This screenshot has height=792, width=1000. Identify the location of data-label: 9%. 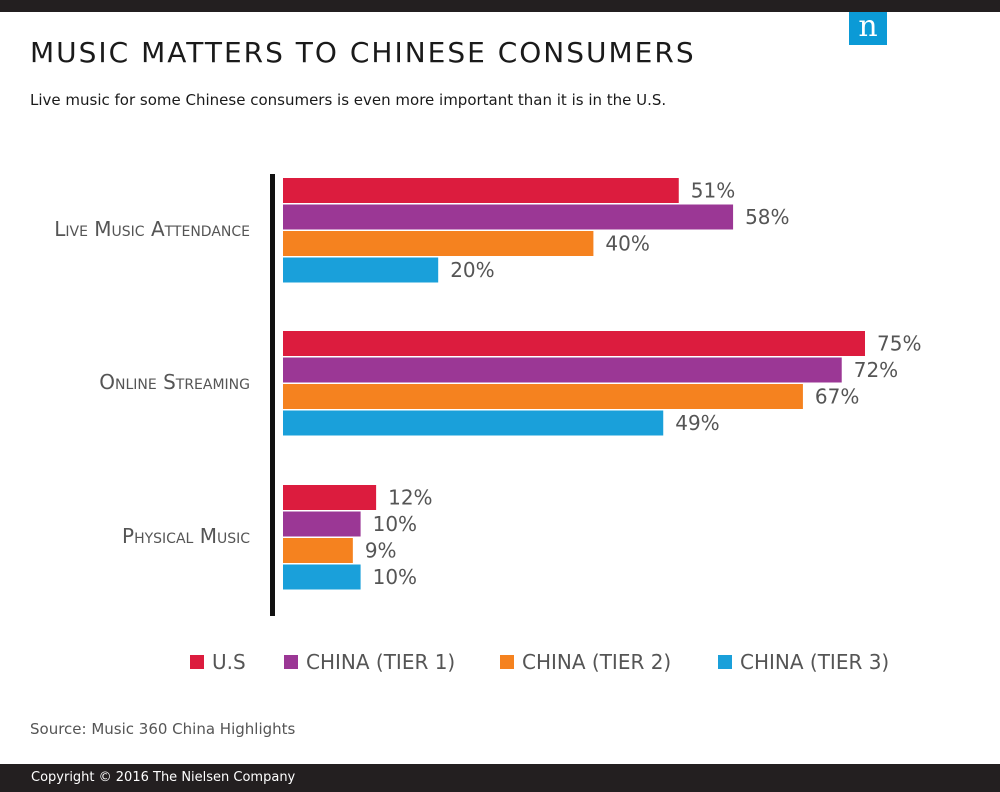
(381, 551).